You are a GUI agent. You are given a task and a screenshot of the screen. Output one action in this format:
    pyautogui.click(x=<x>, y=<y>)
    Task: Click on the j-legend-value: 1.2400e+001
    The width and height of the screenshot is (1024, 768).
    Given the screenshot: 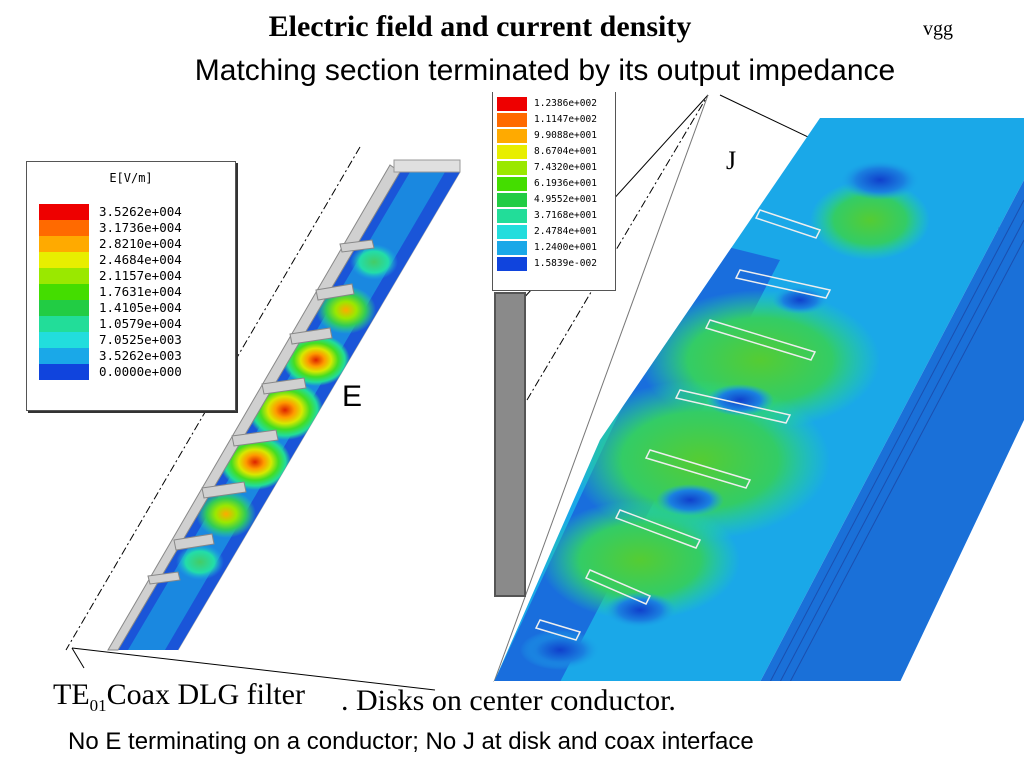 What is the action you would take?
    pyautogui.click(x=565, y=247)
    